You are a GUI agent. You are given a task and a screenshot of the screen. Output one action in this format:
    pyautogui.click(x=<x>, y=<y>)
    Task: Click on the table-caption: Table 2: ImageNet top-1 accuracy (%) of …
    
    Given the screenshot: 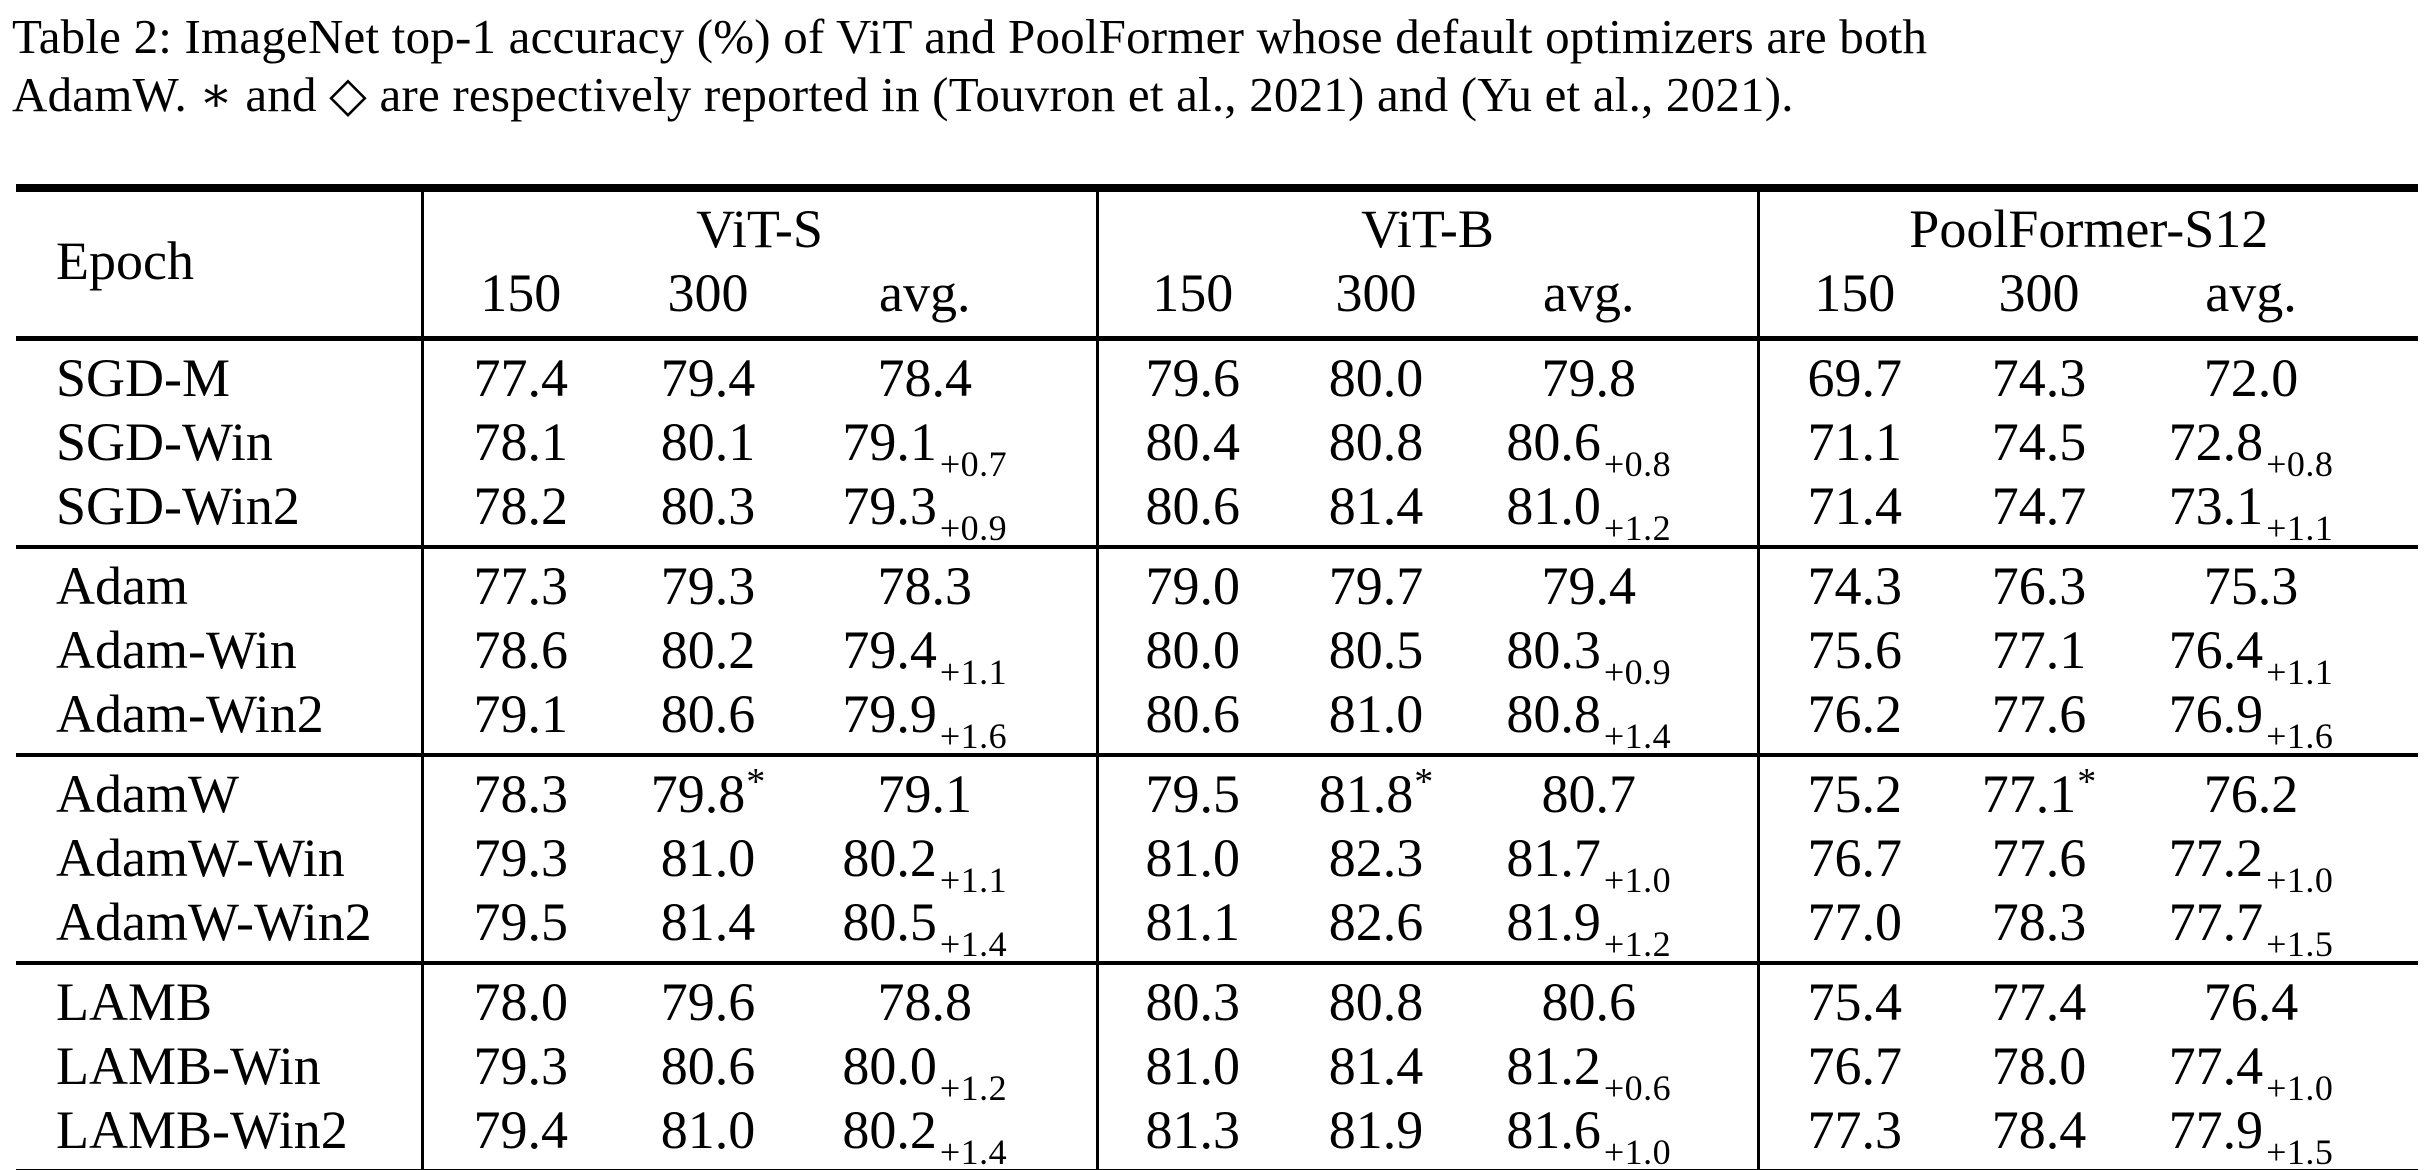 What is the action you would take?
    pyautogui.click(x=1217, y=66)
    